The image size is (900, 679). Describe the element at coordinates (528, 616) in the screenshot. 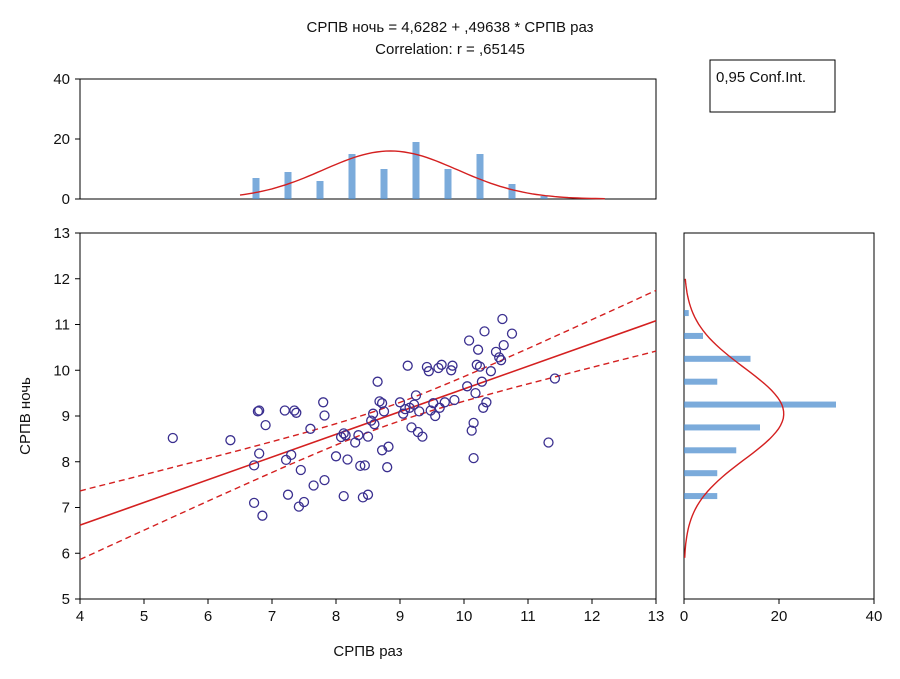

I see `x-tick-label: 11` at that location.